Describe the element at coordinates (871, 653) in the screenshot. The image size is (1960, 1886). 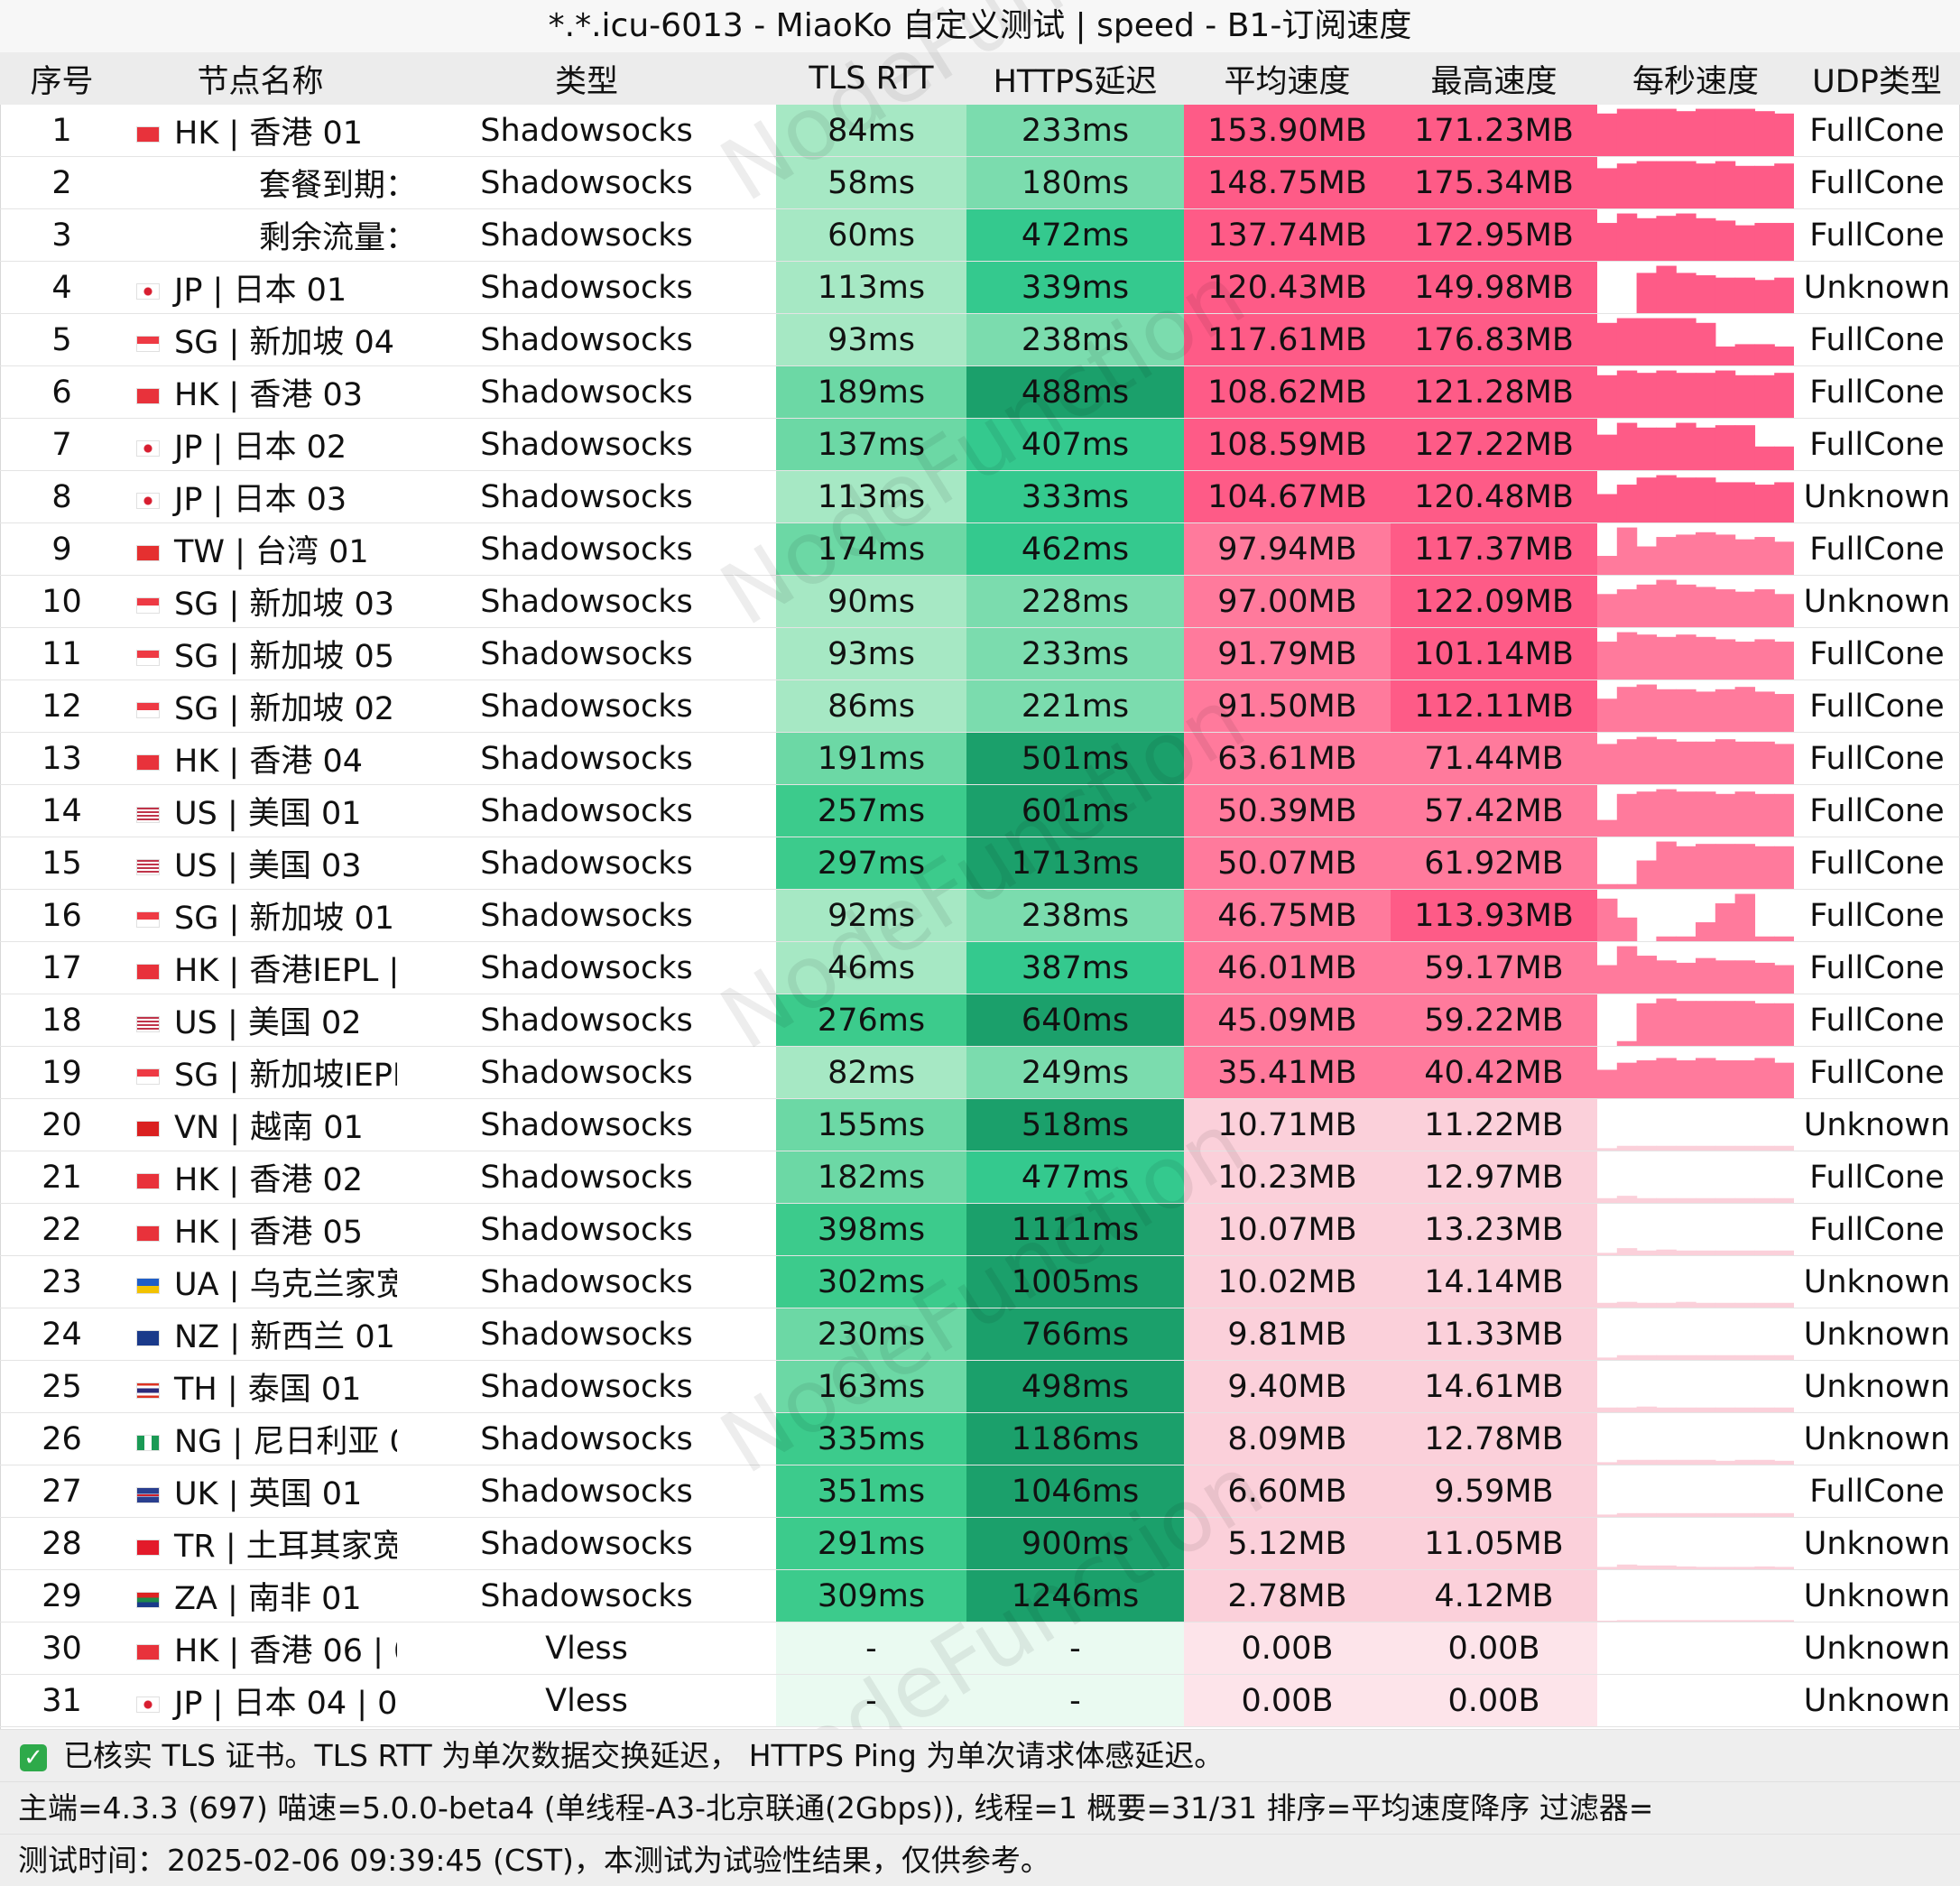
I see `tls-rtt-value: 93ms` at that location.